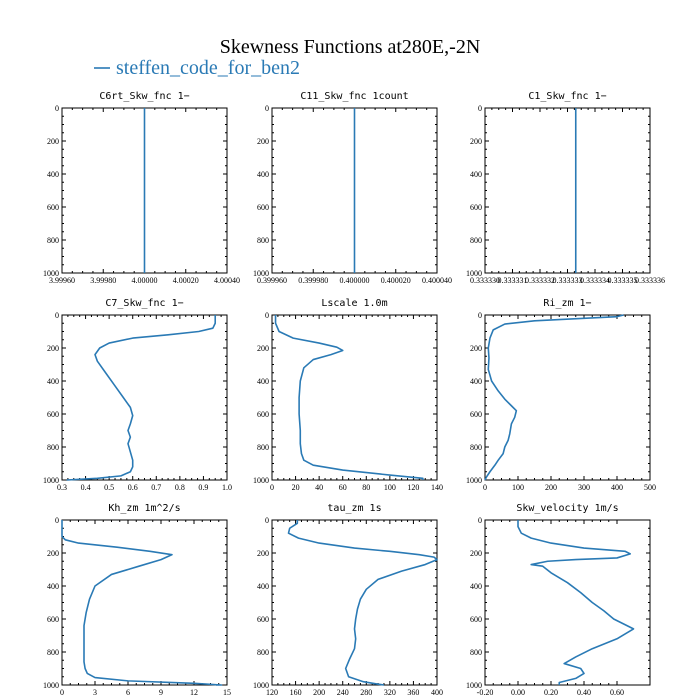  I want to click on x-tick-label: 0.333331, so click(513, 280).